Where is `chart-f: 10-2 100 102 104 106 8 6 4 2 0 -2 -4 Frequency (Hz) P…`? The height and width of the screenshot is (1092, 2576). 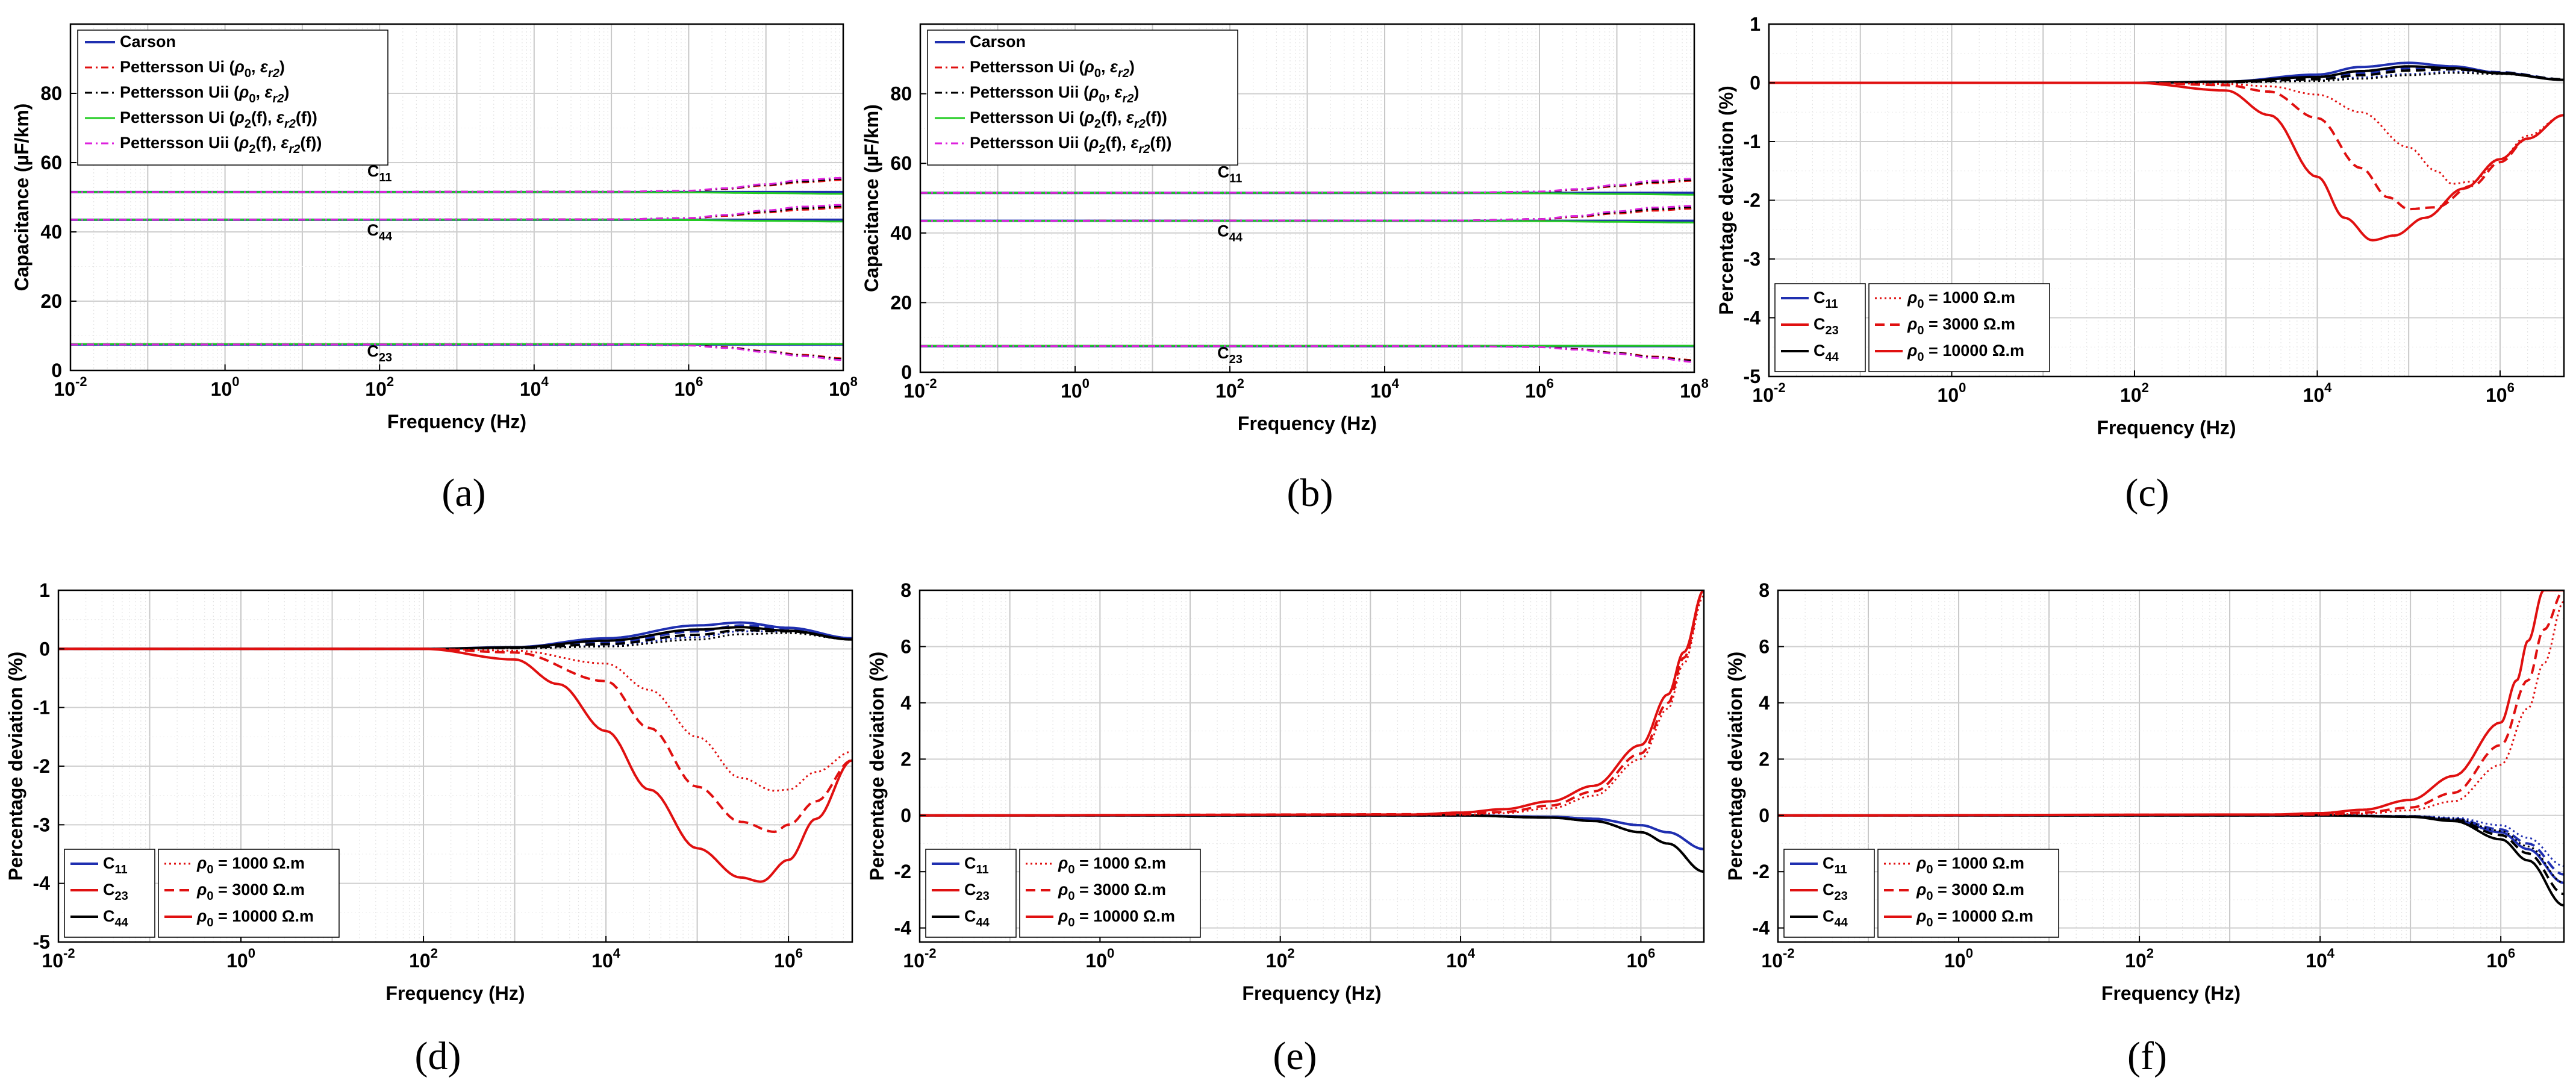
chart-f: 10-2 100 102 104 106 8 6 4 2 0 -2 -4 Frequency (Hz) P… is located at coordinates (2144, 791).